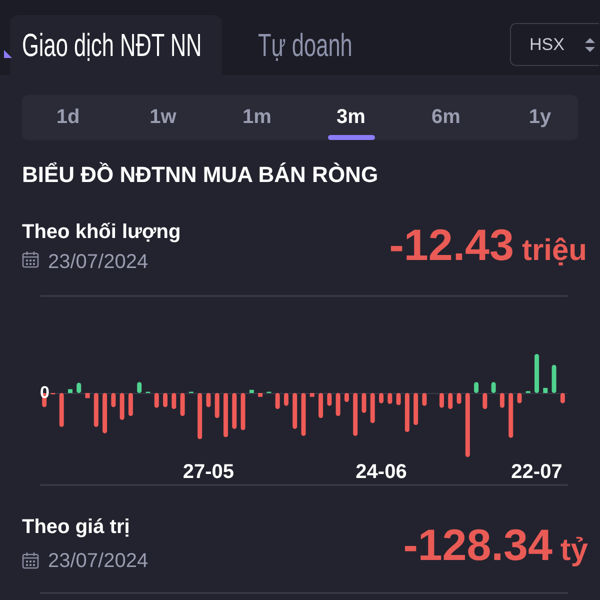 This screenshot has height=600, width=600. Describe the element at coordinates (305, 45) in the screenshot. I see `text: Tự doanh` at that location.